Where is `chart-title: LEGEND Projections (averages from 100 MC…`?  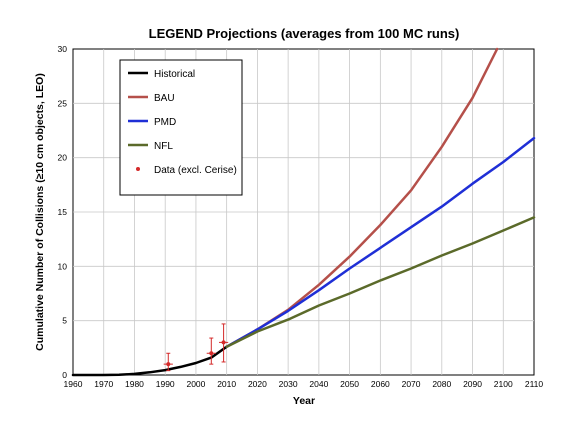
chart-title: LEGEND Projections (averages from 100 MC… is located at coordinates (304, 33).